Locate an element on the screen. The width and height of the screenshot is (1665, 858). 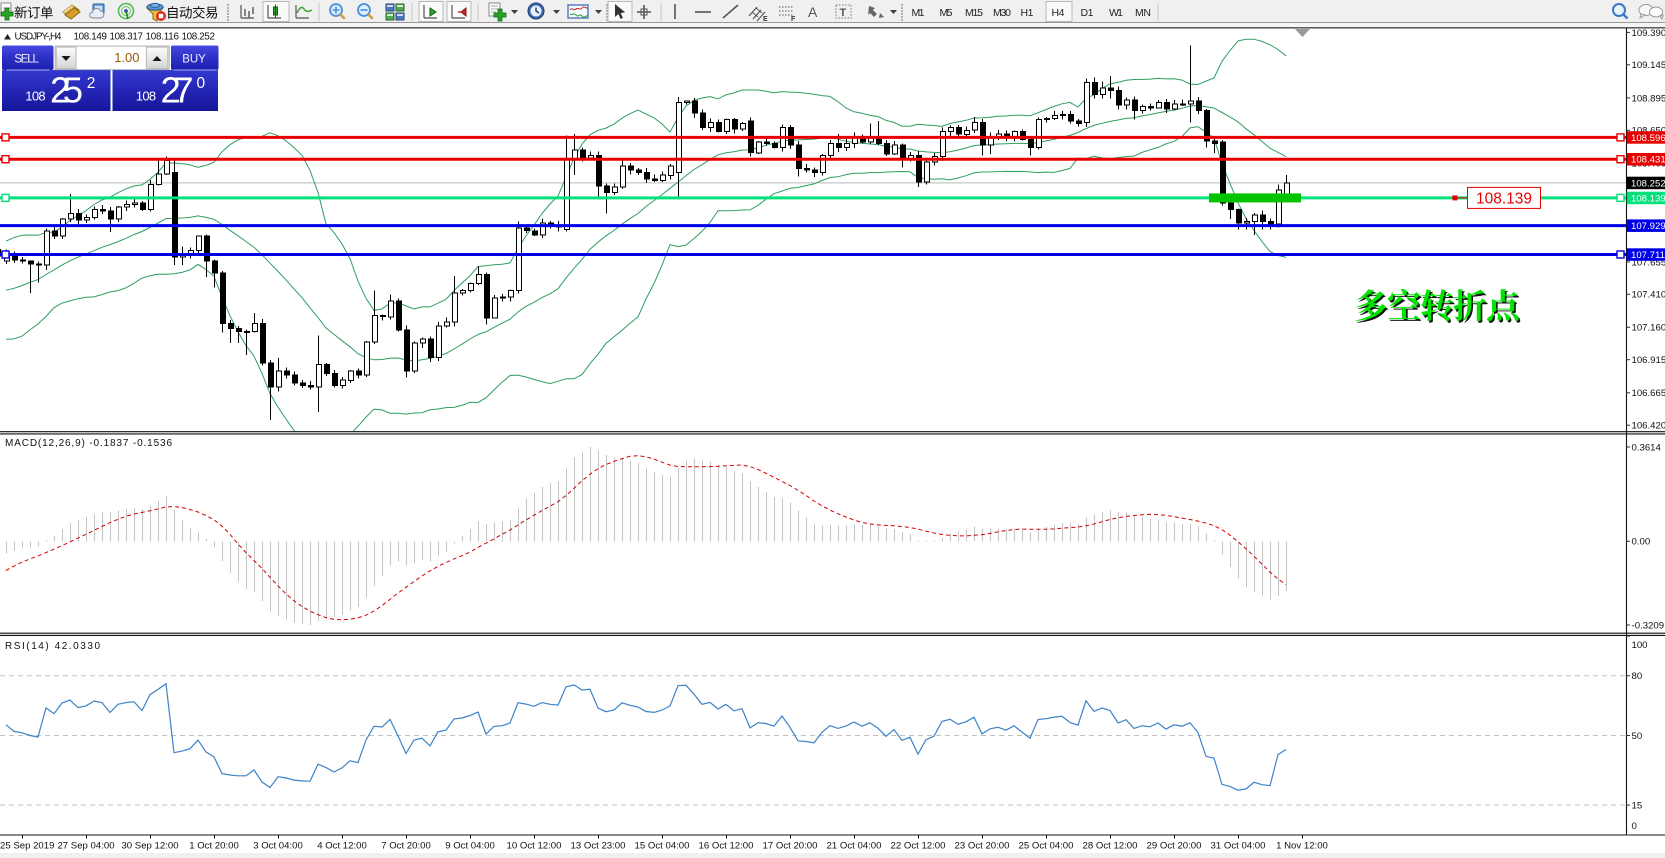
svg-text: 2 is located at coordinates (91, 83).